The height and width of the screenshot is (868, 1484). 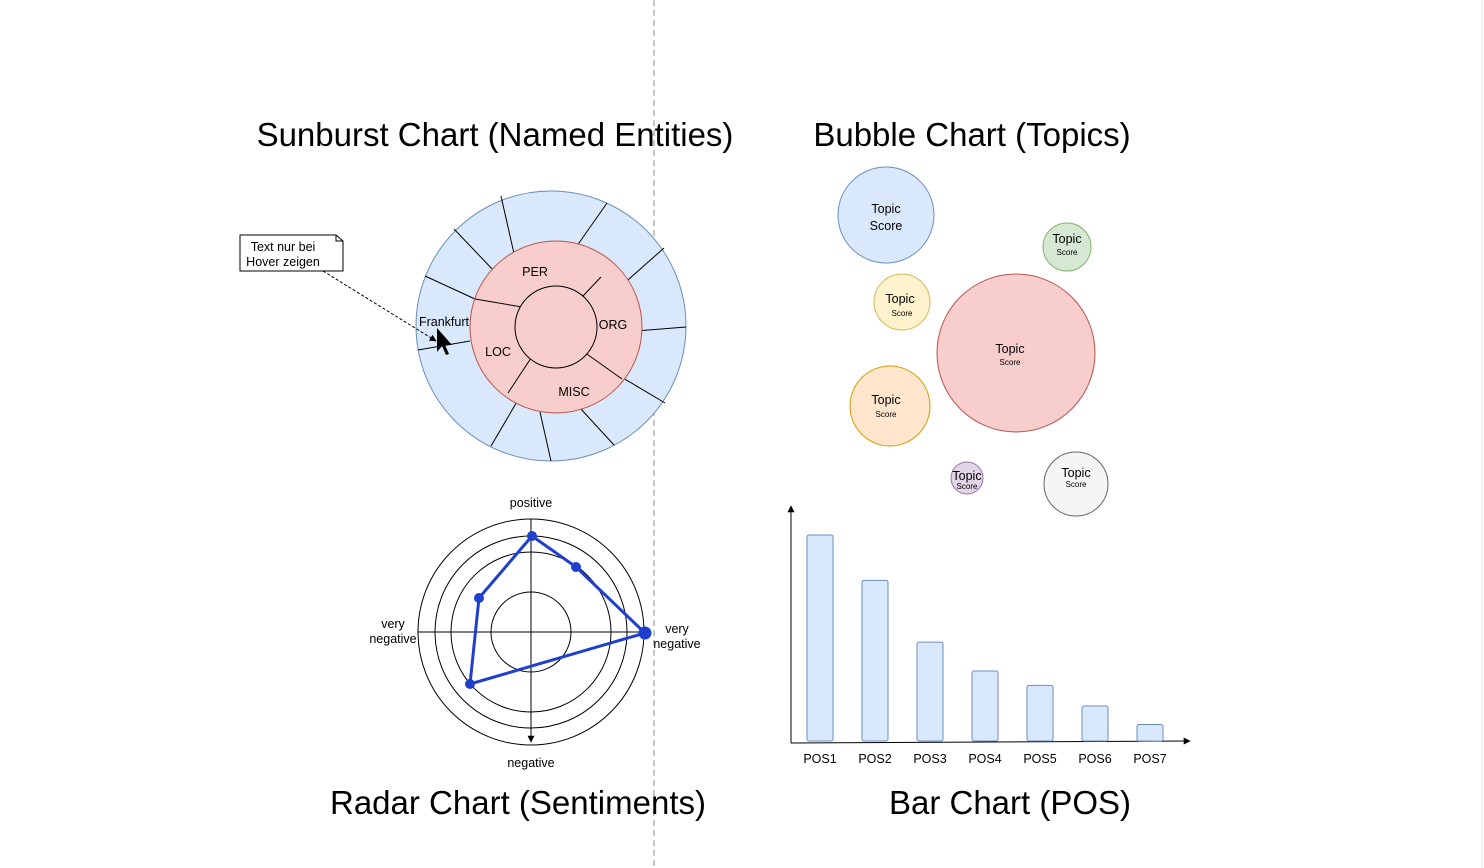 What do you see at coordinates (819, 759) in the screenshot?
I see `bar-label-pos1: POS1` at bounding box center [819, 759].